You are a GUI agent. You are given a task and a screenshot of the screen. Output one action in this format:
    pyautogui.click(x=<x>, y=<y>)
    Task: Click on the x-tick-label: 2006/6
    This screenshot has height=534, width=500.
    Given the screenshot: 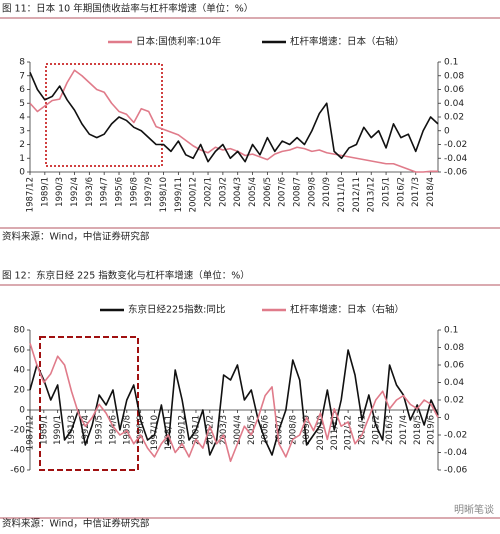 What is the action you would take?
    pyautogui.click(x=266, y=430)
    